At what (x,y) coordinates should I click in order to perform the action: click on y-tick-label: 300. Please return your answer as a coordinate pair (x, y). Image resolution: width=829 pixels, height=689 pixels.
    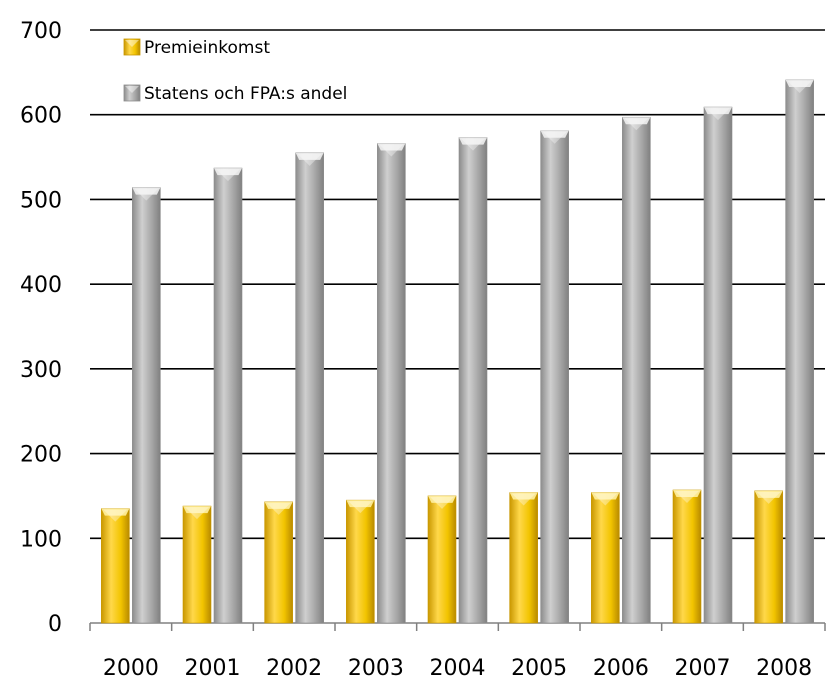
    Looking at the image, I should click on (41, 370).